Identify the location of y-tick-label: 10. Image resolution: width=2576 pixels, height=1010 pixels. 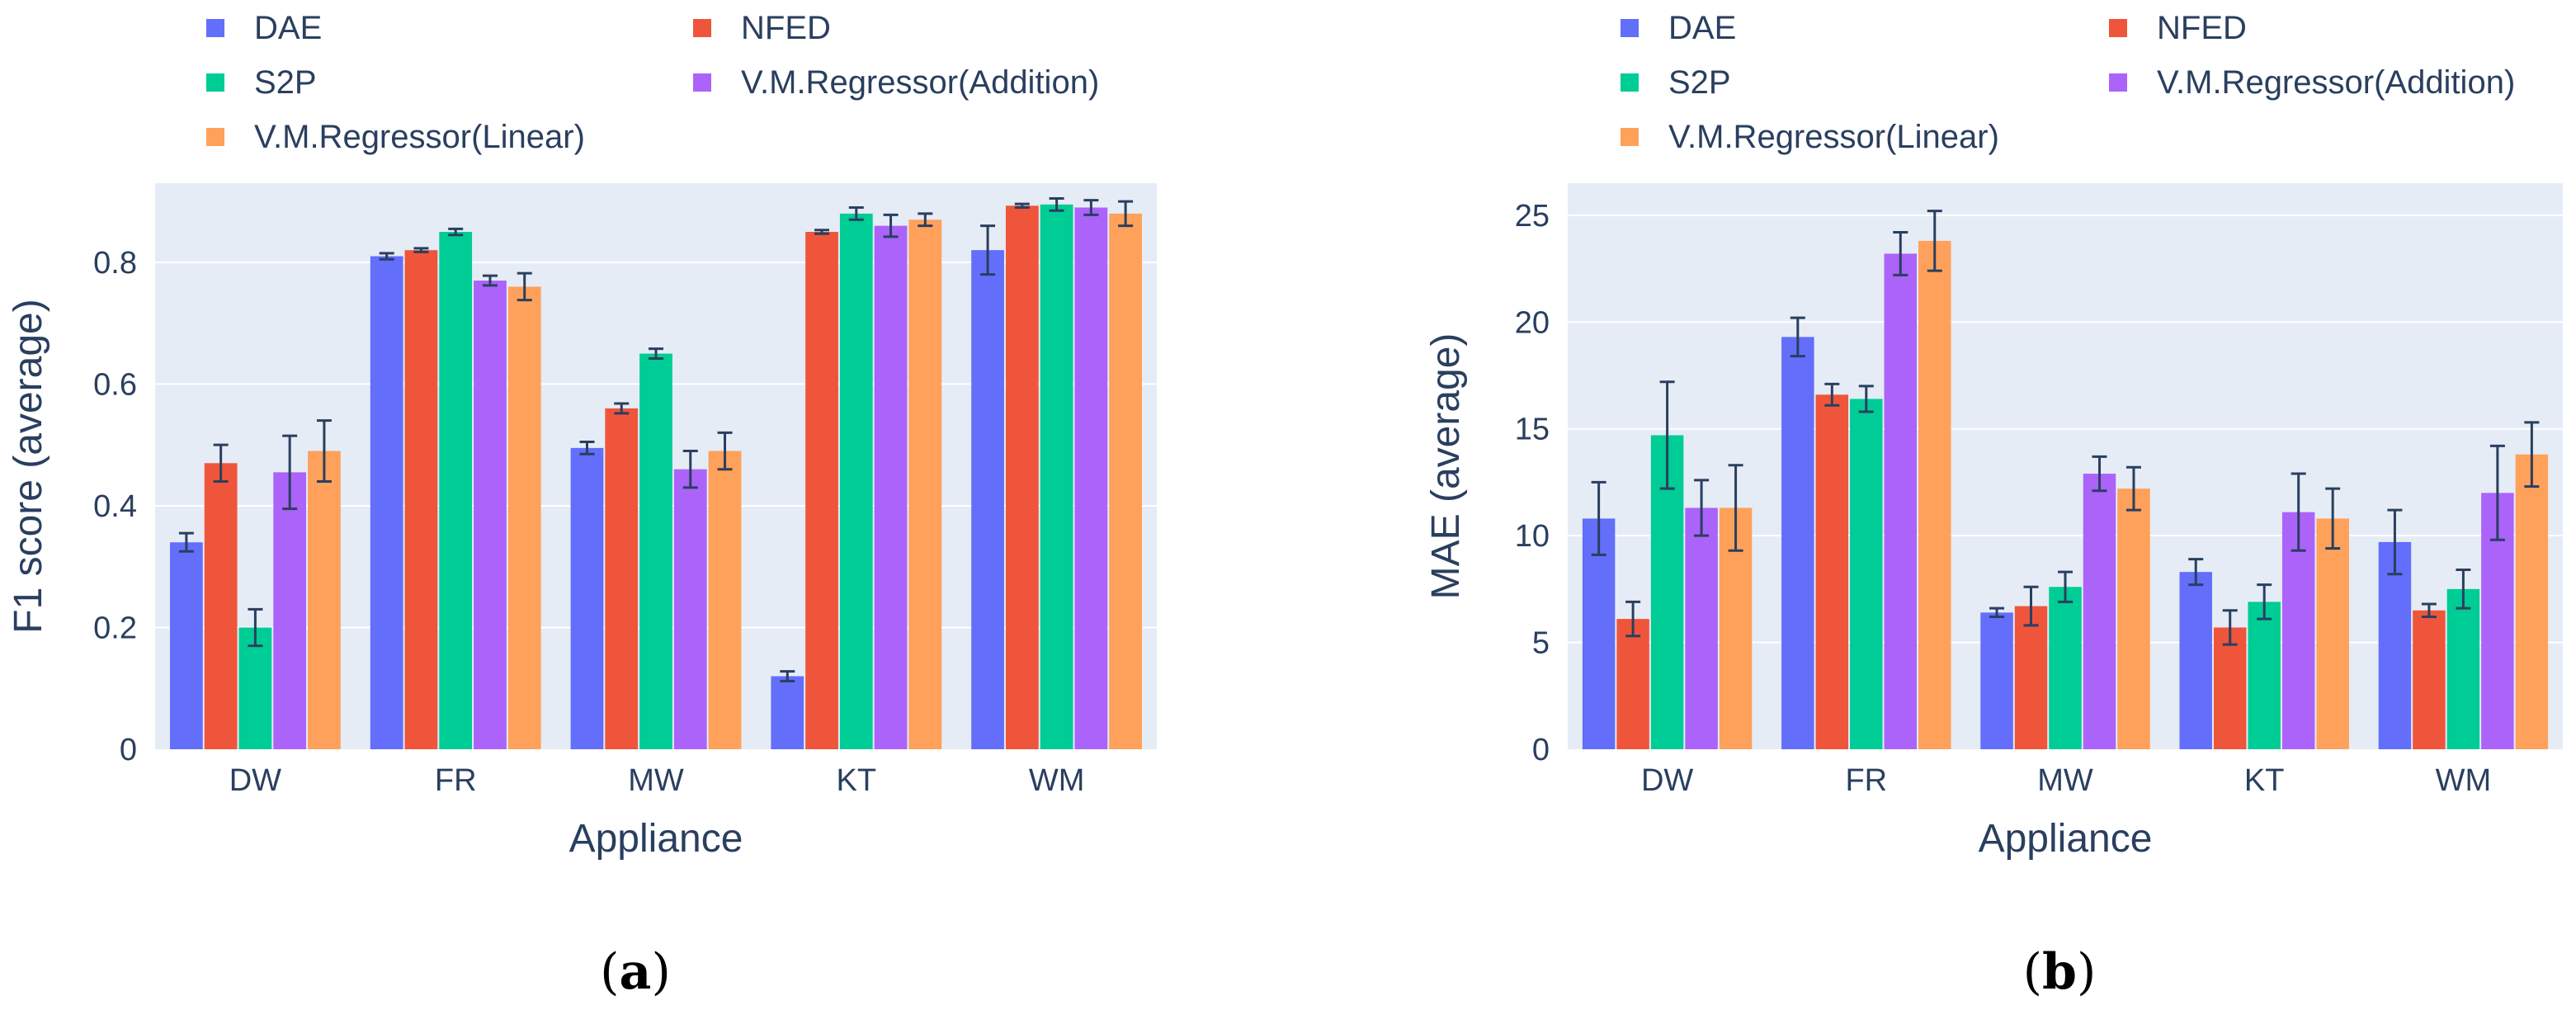
(1532, 536).